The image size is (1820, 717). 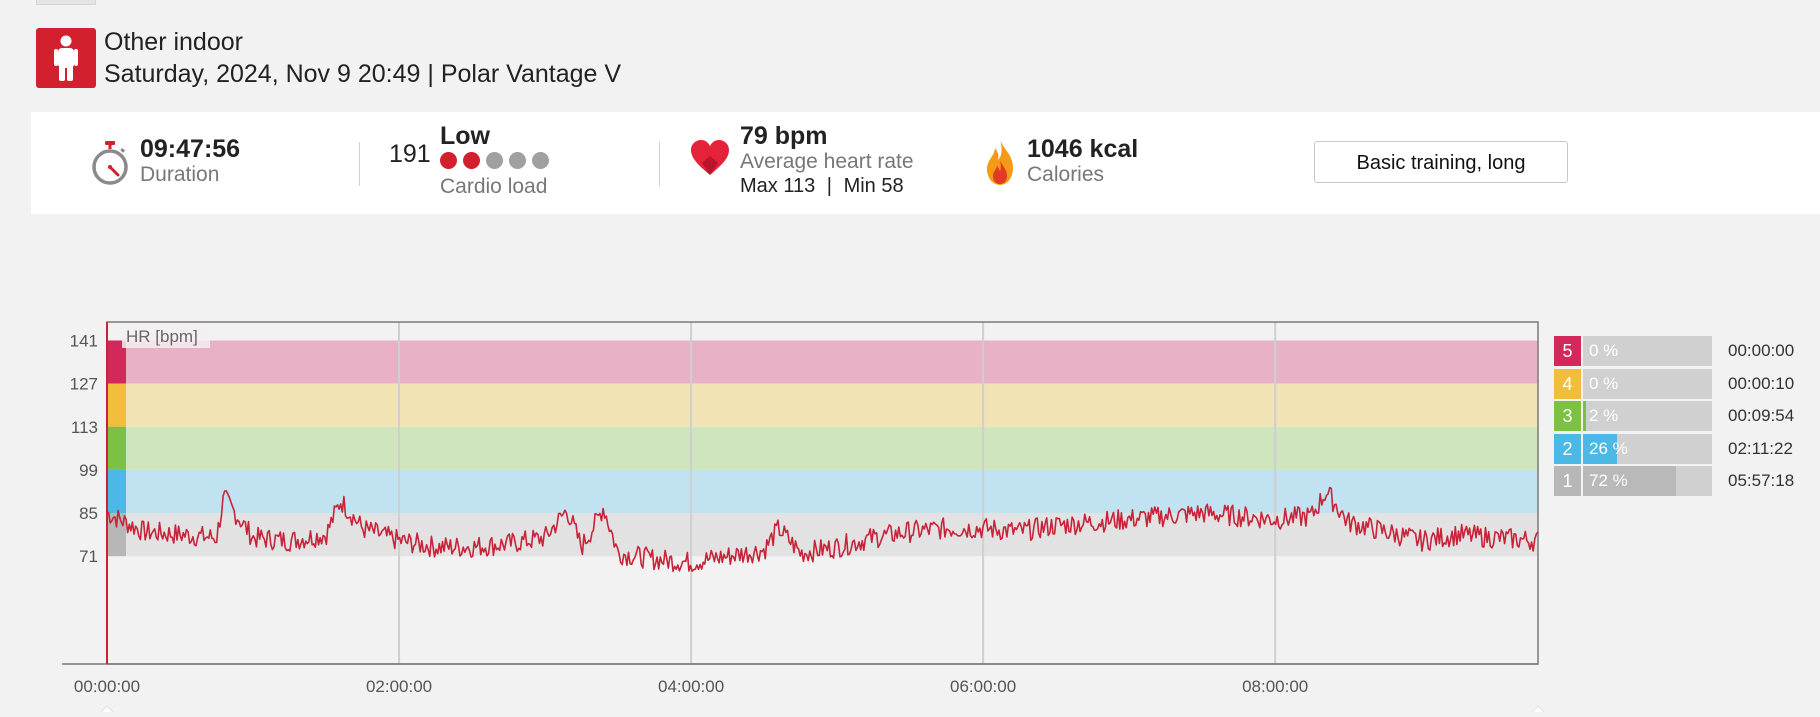 I want to click on cardio-load-value: 191, so click(x=410, y=154).